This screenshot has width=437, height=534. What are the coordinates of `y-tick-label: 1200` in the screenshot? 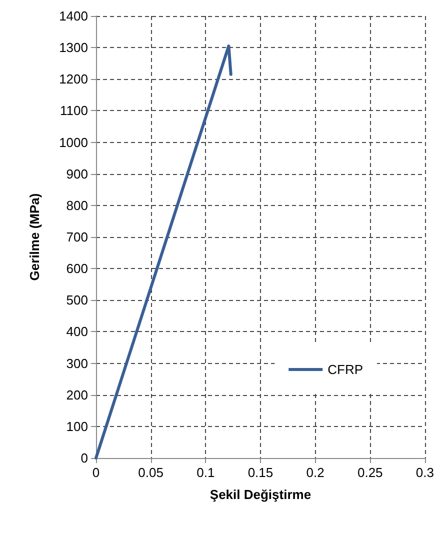 It's located at (73, 79).